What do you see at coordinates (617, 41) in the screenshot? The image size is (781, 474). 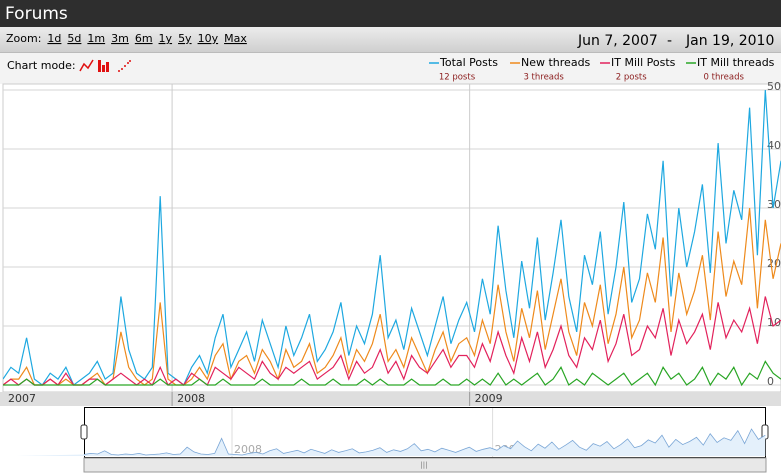 I see `range-start: Jun 7, 2007` at bounding box center [617, 41].